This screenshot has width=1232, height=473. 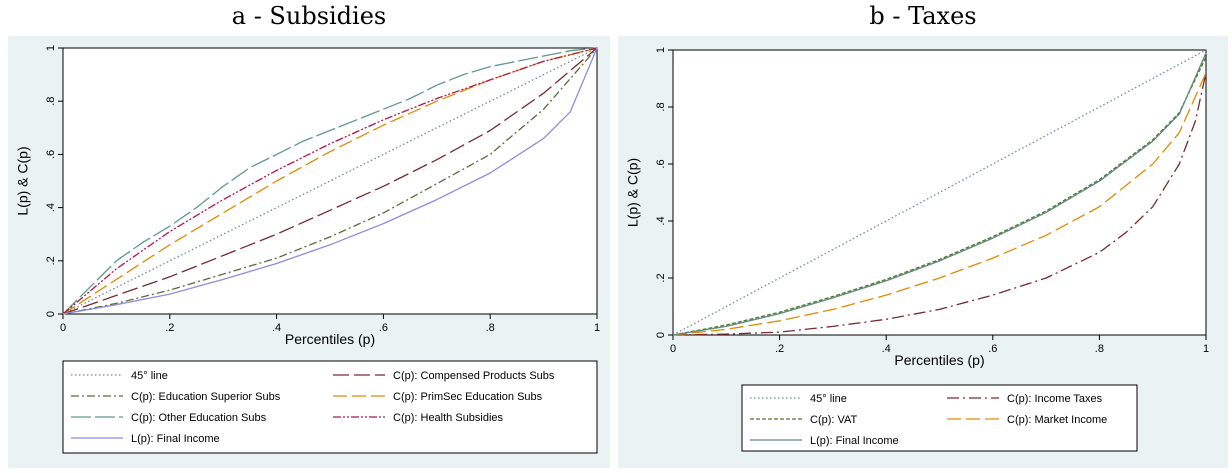 What do you see at coordinates (206, 397) in the screenshot?
I see `legend-label-2: C(p): Education Superior Subs` at bounding box center [206, 397].